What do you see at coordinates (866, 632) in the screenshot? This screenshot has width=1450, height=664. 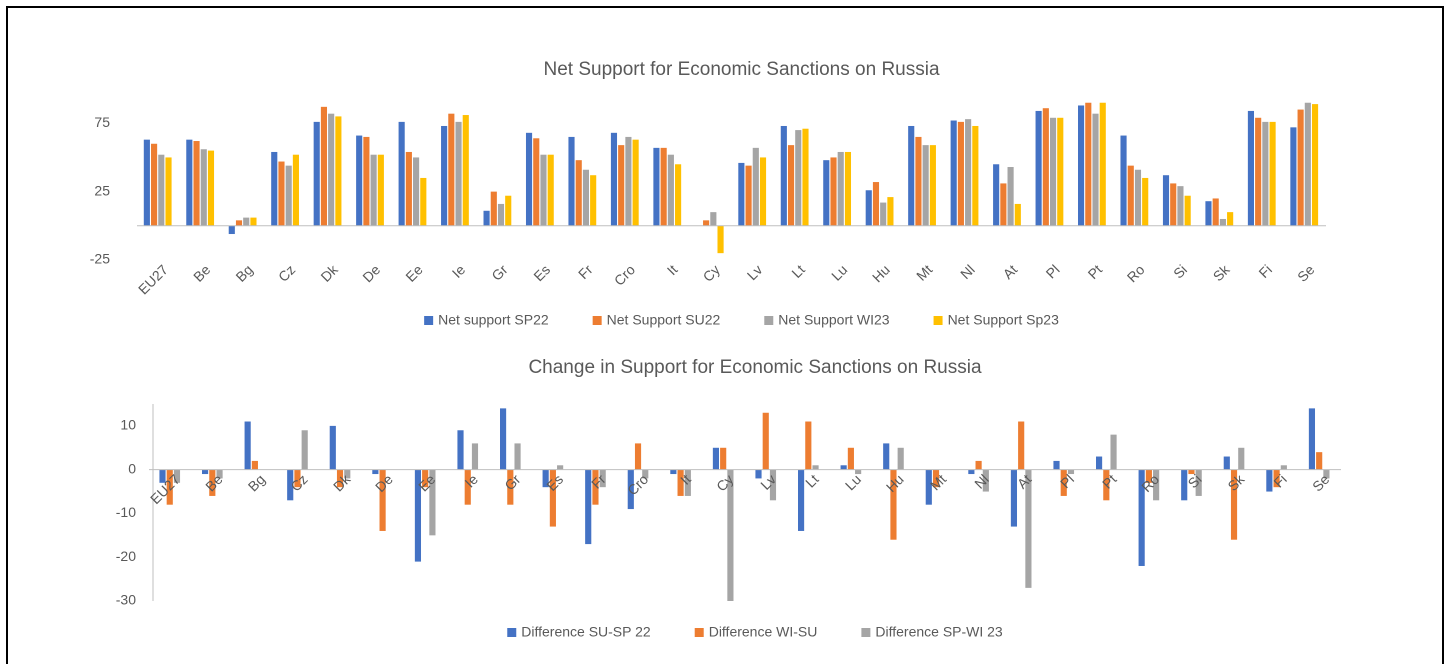 I see `legend-swatch` at bounding box center [866, 632].